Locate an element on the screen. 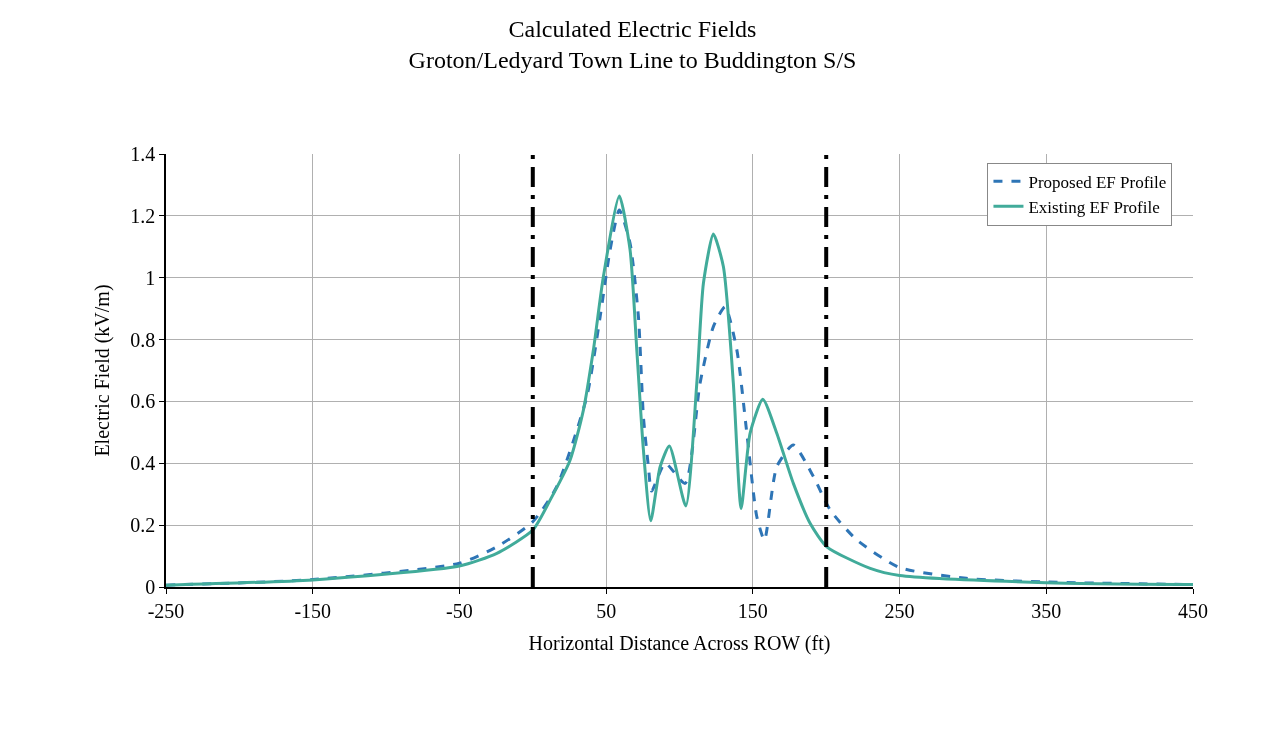 Image resolution: width=1265 pixels, height=744 pixels. y-tick-label: 1 is located at coordinates (150, 277).